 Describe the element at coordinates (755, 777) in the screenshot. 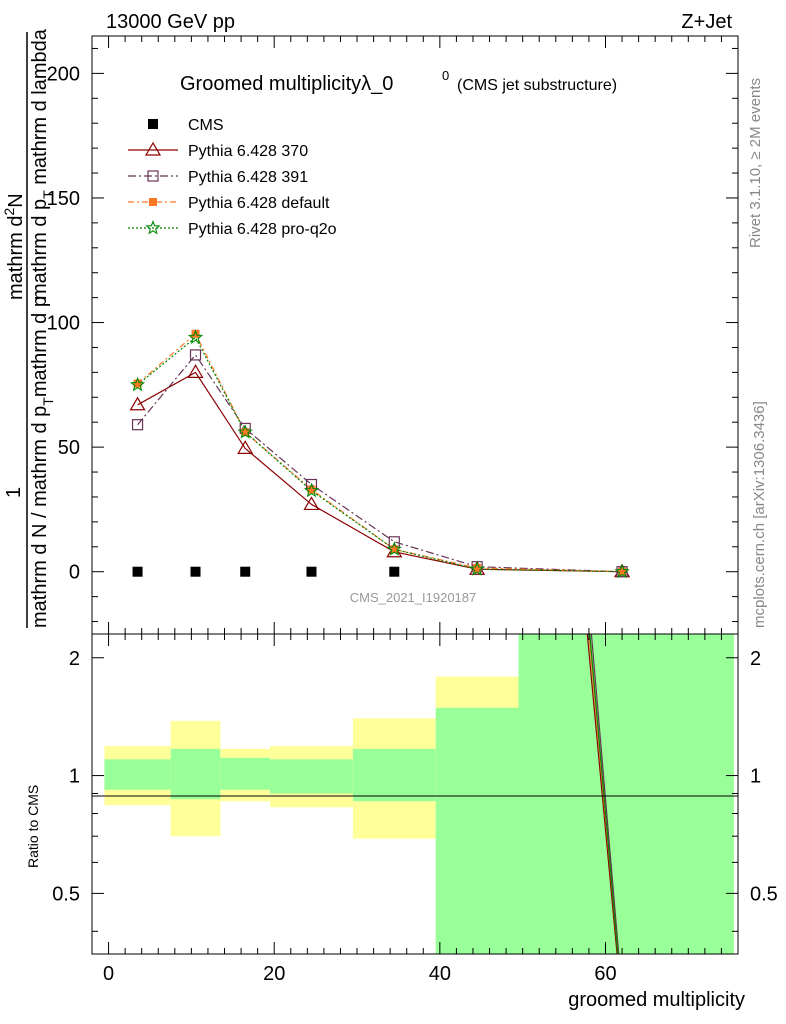

I see `ratio-y-tick-label-right: 1` at that location.